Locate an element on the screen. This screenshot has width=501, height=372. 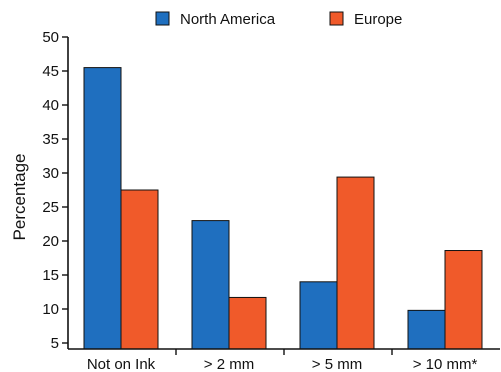
y-tick-label: 40 is located at coordinates (50, 105).